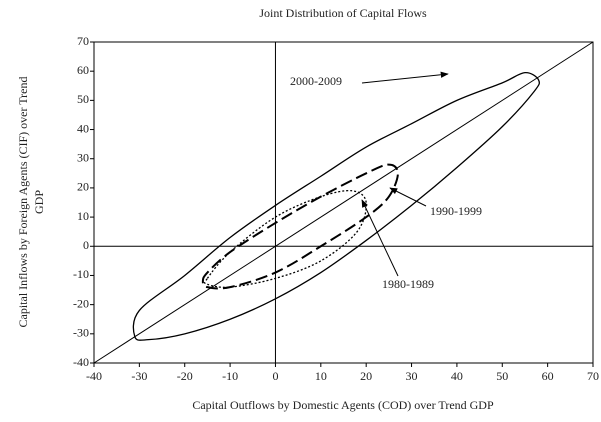 The image size is (601, 422). I want to click on x-tick-label: -20, so click(185, 376).